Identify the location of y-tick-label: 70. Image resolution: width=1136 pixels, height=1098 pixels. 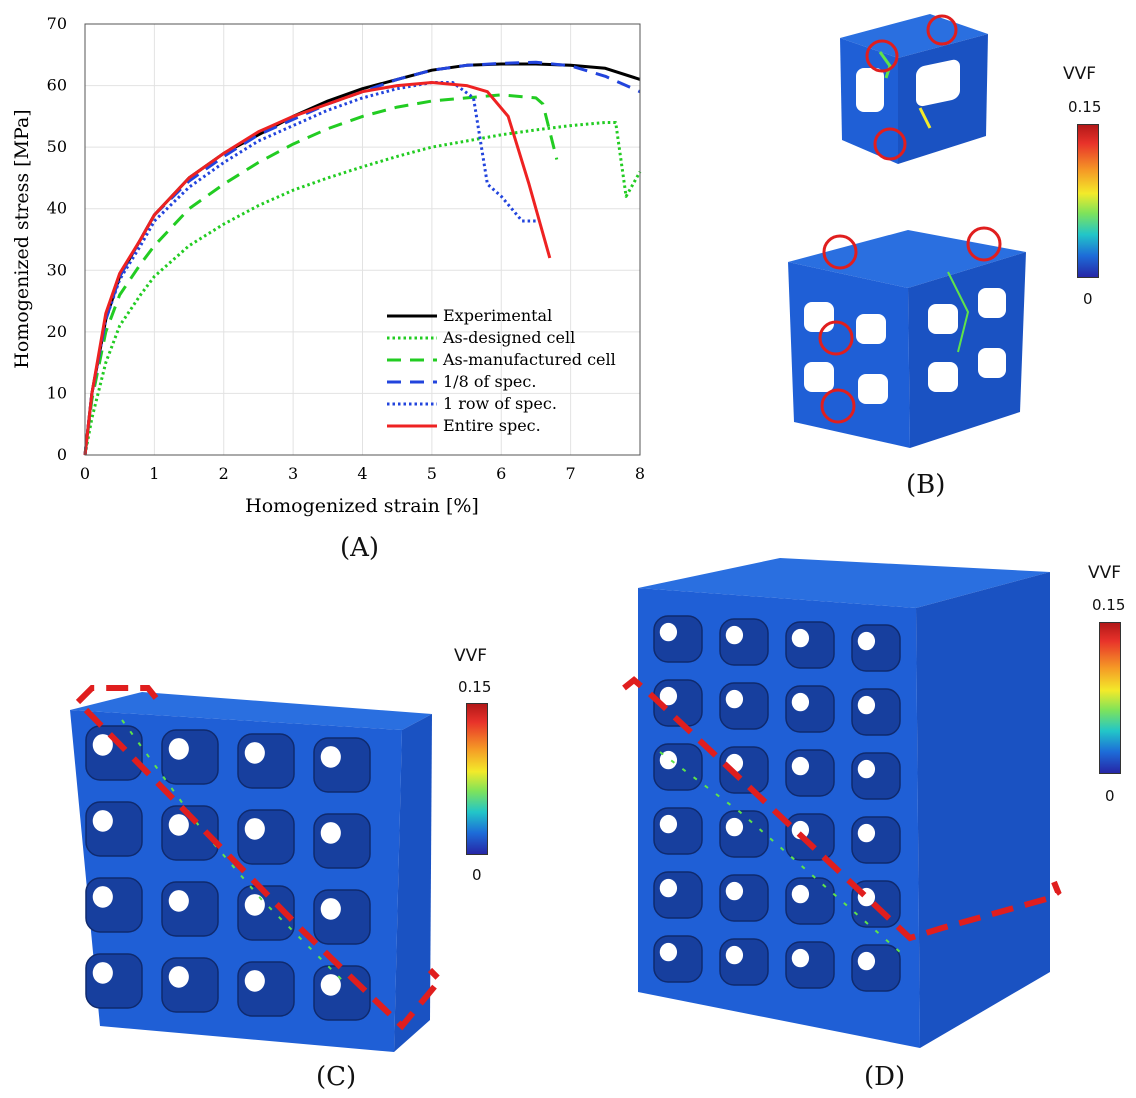
(57, 23).